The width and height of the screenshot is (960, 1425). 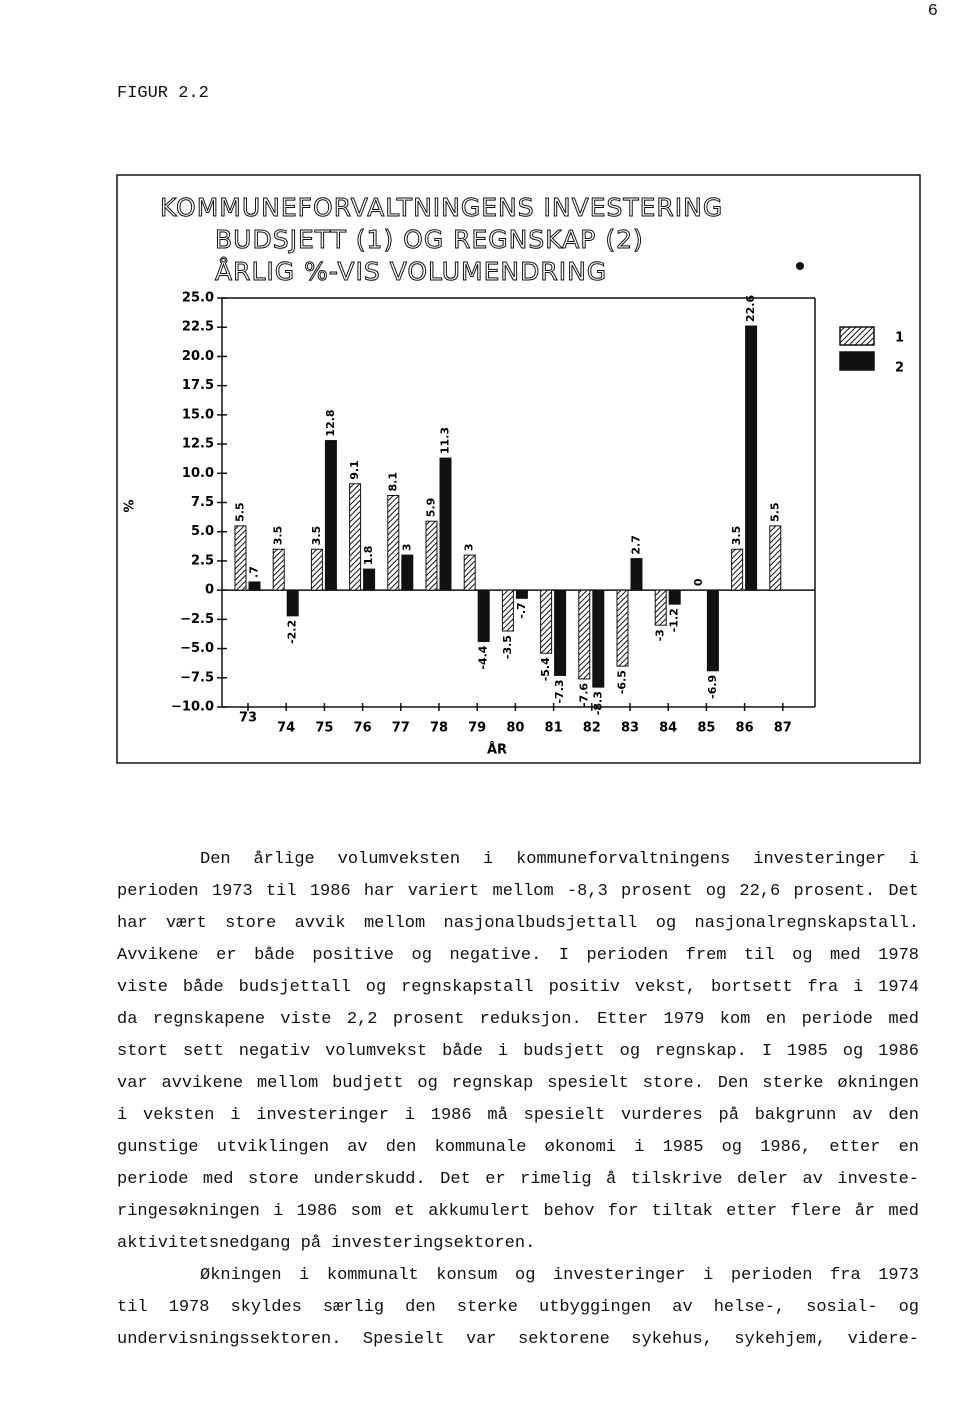 I want to click on x-tick-label: 86, so click(x=745, y=728).